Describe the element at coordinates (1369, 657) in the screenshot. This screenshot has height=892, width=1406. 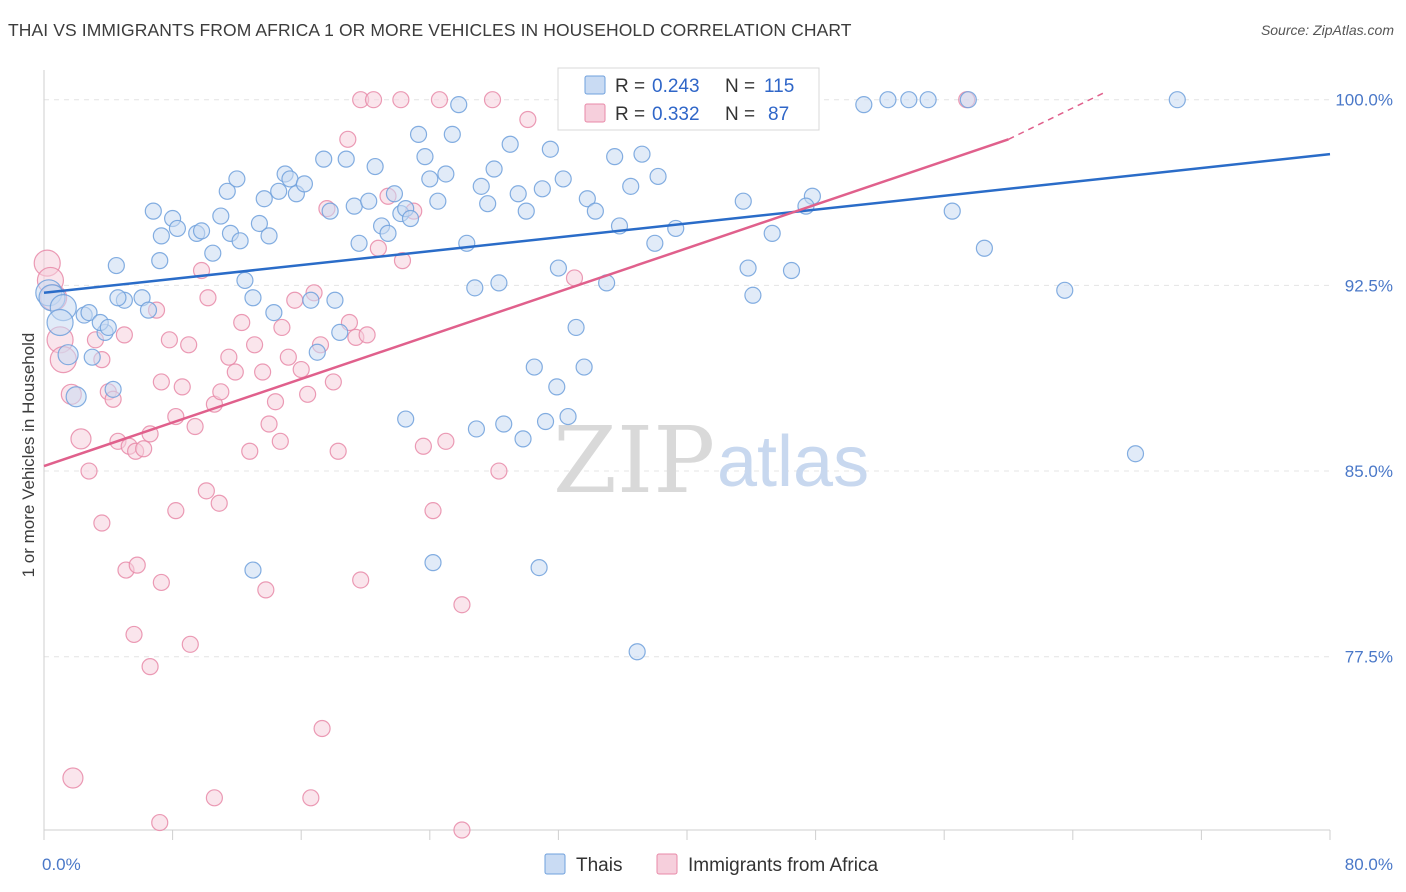
I see `y-tick-label: 77.5%` at that location.